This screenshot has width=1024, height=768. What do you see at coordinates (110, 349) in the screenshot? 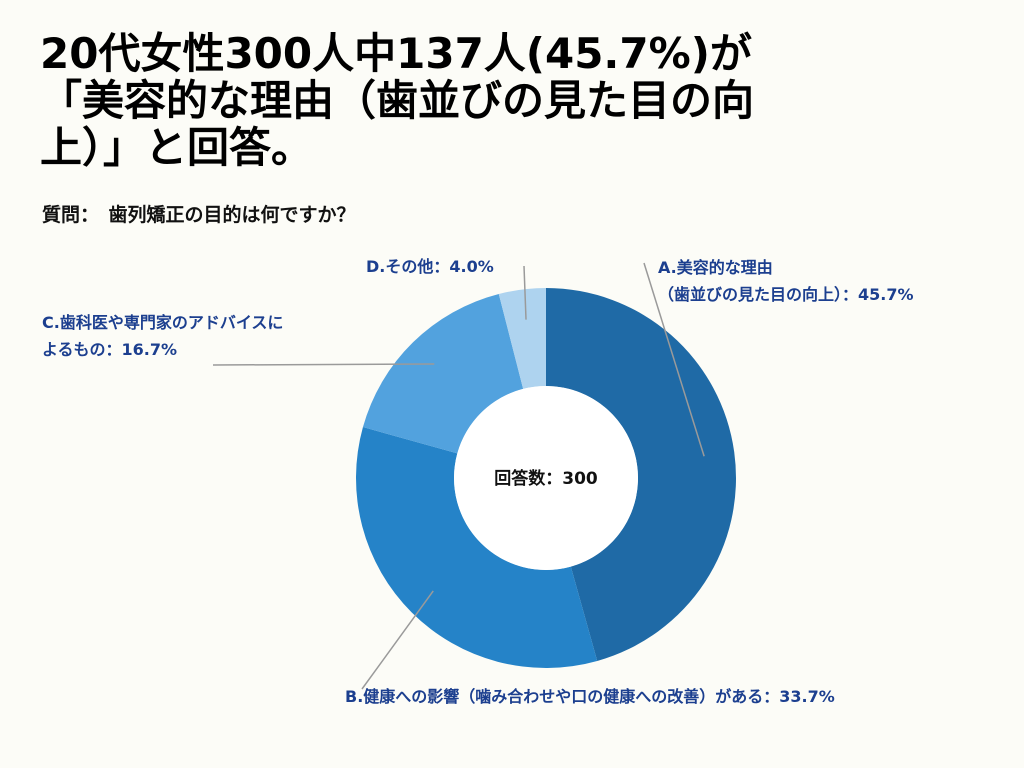
I see `slice-label-c-line-2: よるもの：16.7%` at bounding box center [110, 349].